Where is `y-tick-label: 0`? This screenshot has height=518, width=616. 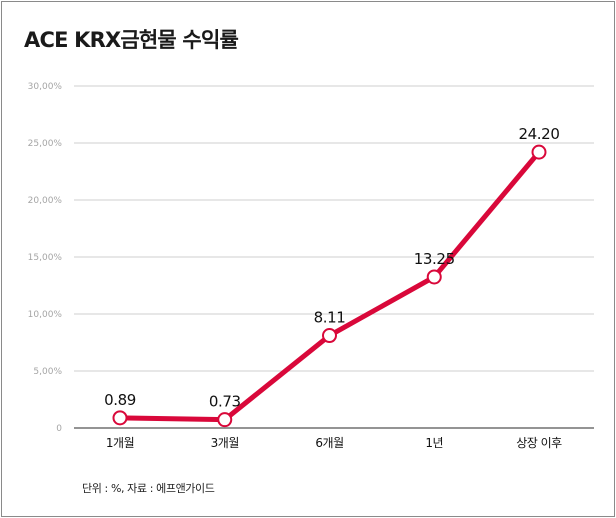 y-tick-label: 0 is located at coordinates (59, 429).